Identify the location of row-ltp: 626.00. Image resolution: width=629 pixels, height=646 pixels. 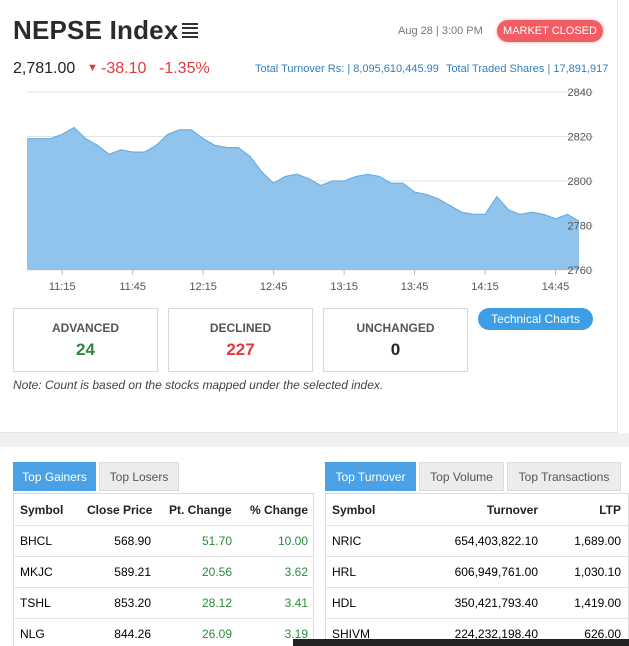
(602, 634).